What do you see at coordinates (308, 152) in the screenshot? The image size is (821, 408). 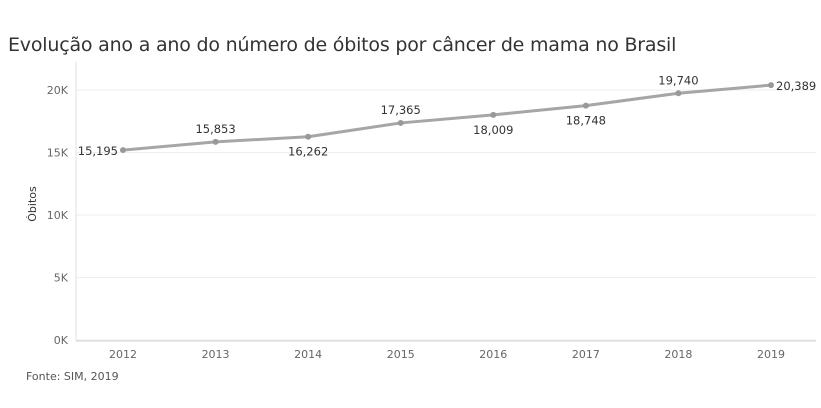 I see `data-label: 16,262` at bounding box center [308, 152].